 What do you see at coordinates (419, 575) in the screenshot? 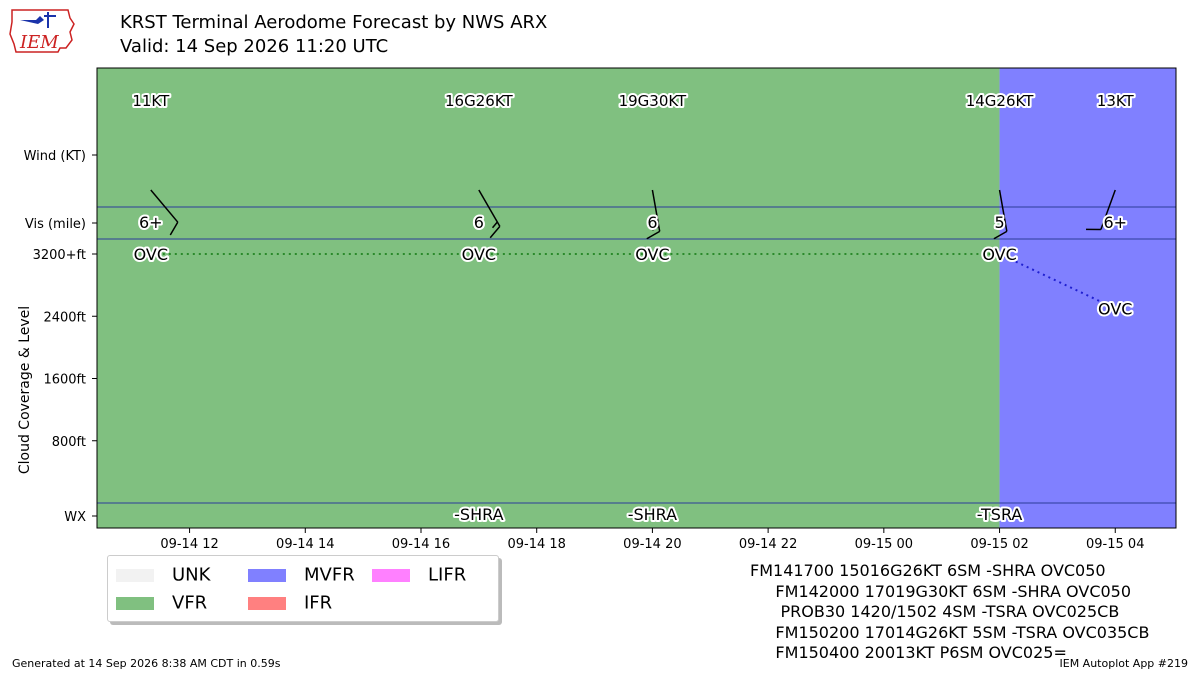
I see `legend-item-lifr: LIFR` at bounding box center [419, 575].